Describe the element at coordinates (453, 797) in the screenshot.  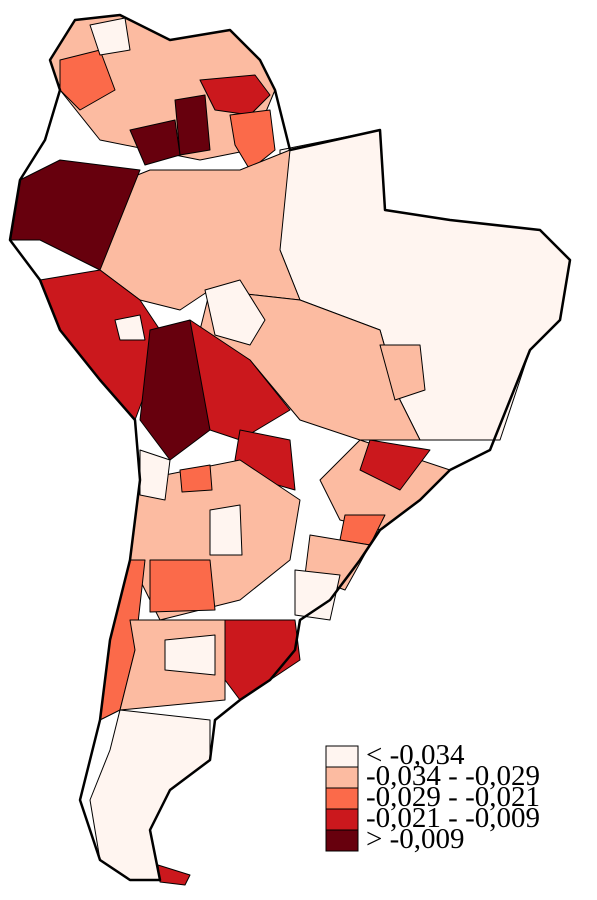
I see `legend-label: -0,029 - -0,021` at that location.